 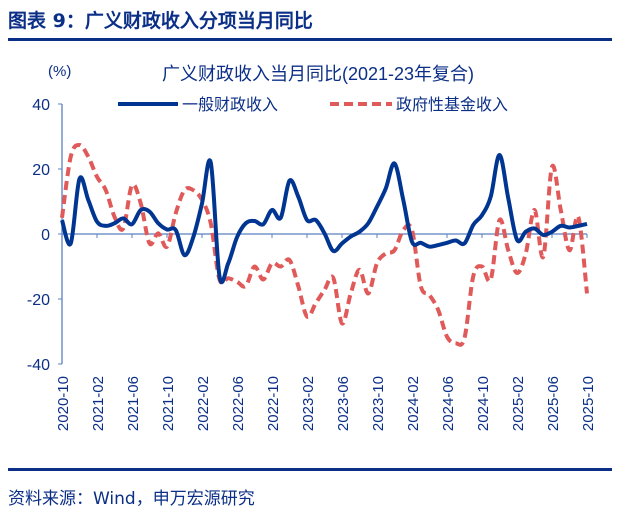 What do you see at coordinates (343, 403) in the screenshot?
I see `x-tick-label: 2023-06` at bounding box center [343, 403].